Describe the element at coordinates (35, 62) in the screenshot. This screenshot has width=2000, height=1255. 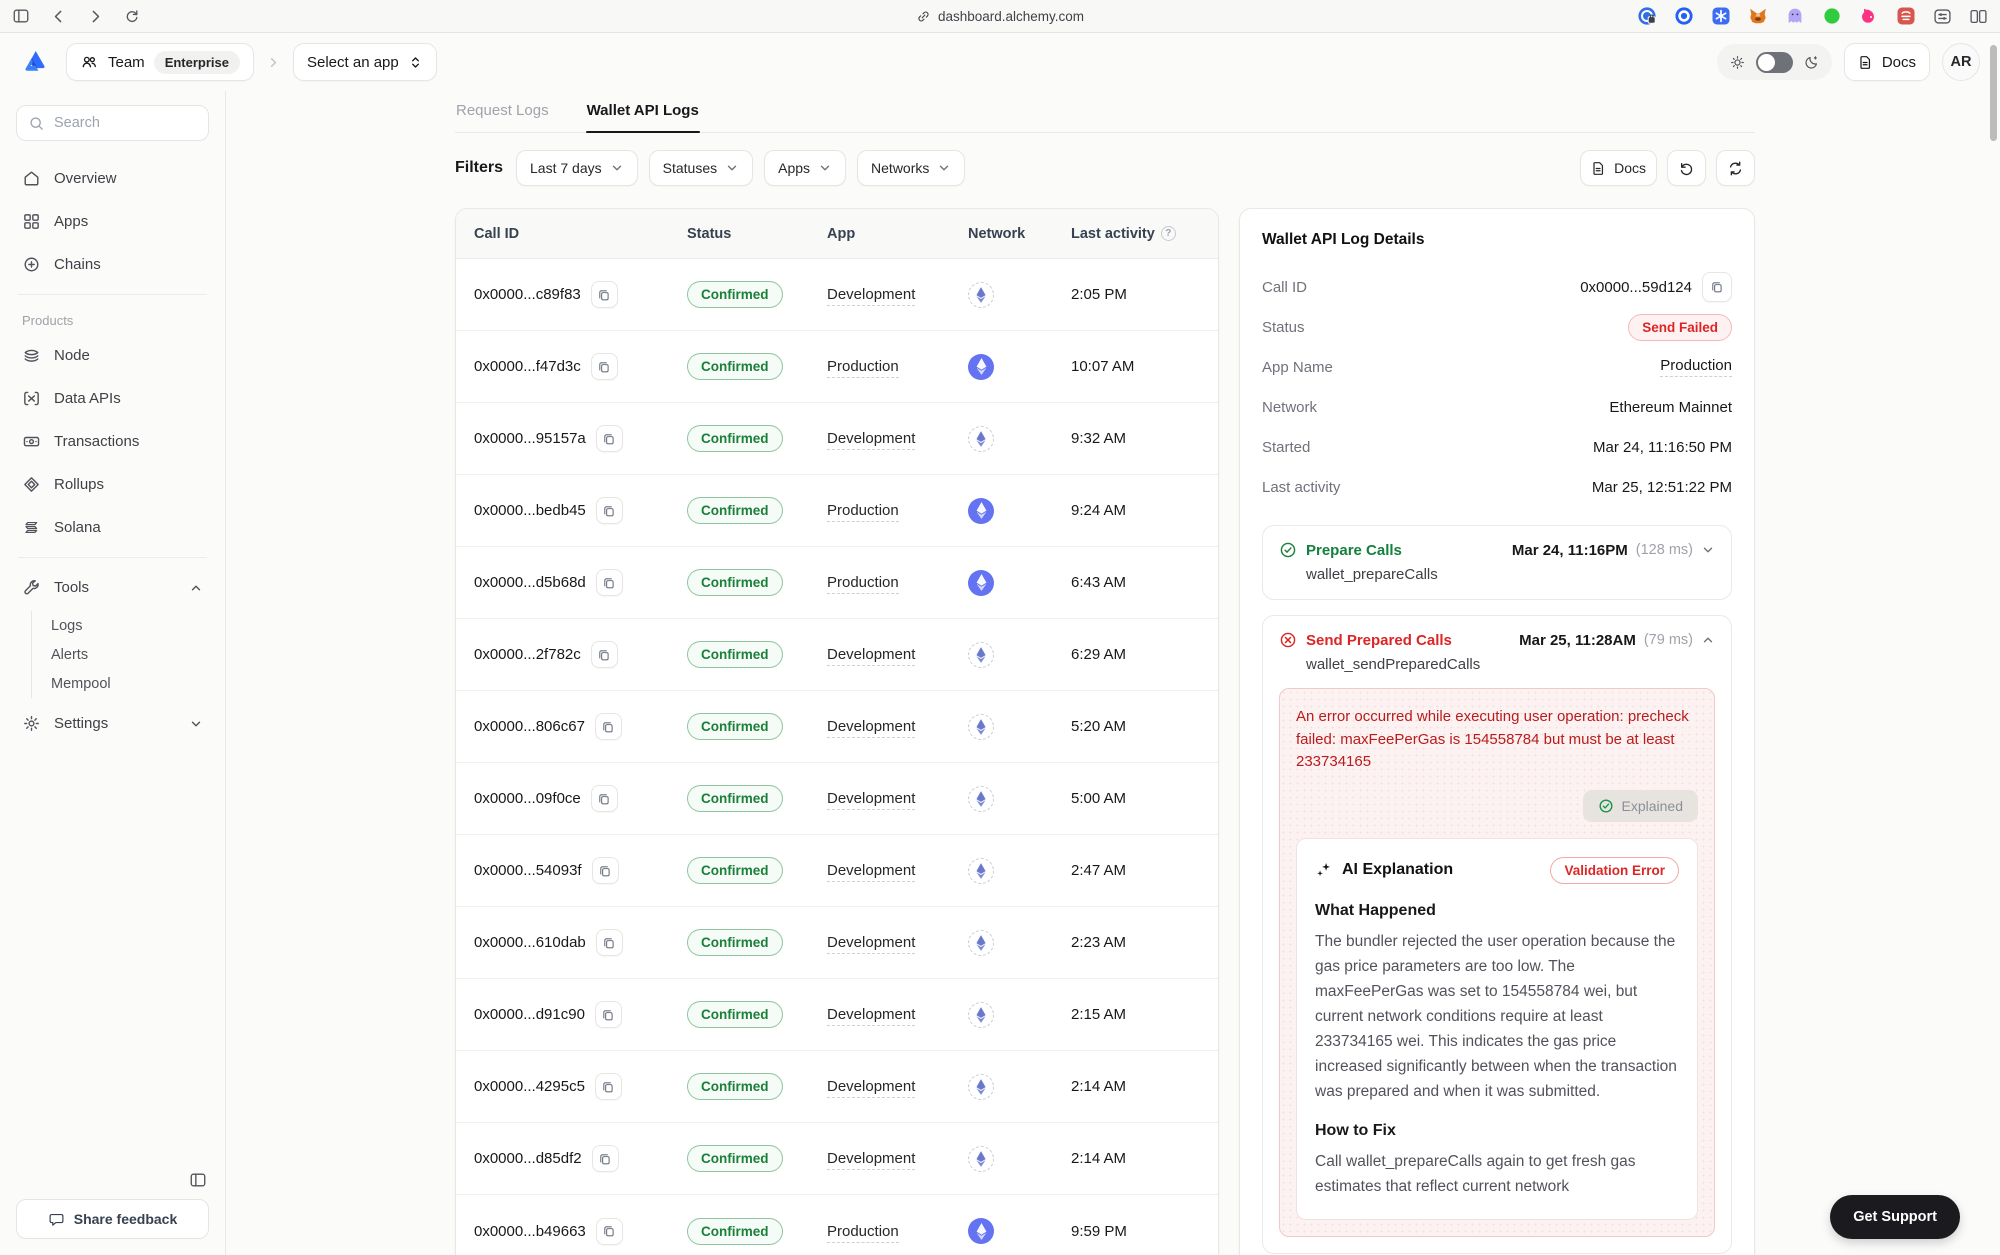
I see `alchemy-logo` at that location.